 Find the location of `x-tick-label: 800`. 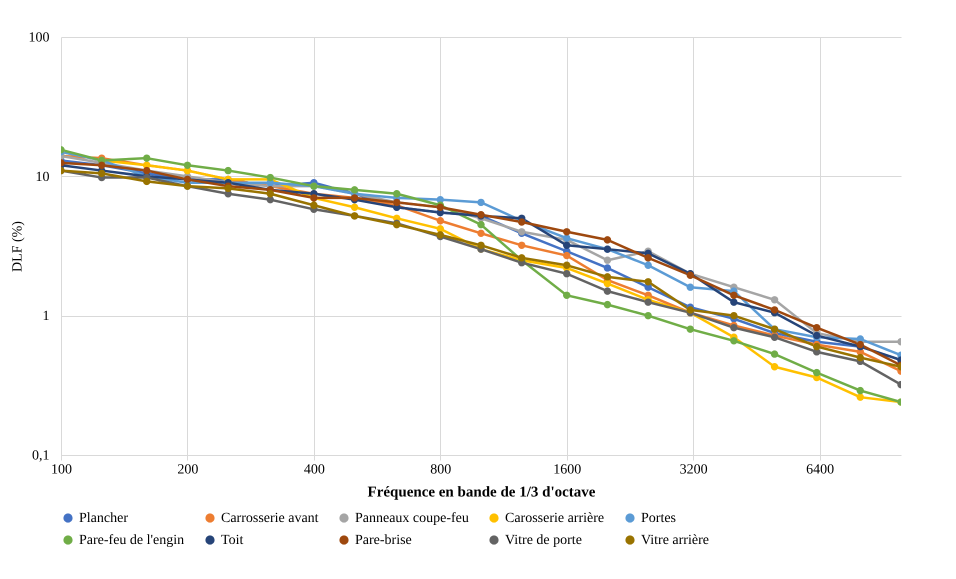

x-tick-label: 800 is located at coordinates (441, 470).